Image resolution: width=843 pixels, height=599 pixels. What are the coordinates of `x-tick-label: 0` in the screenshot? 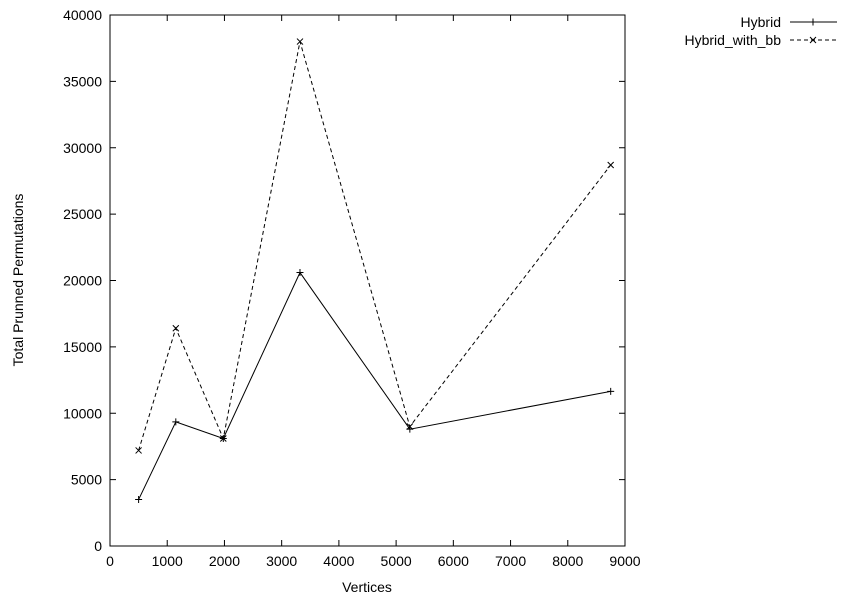 It's located at (110, 561).